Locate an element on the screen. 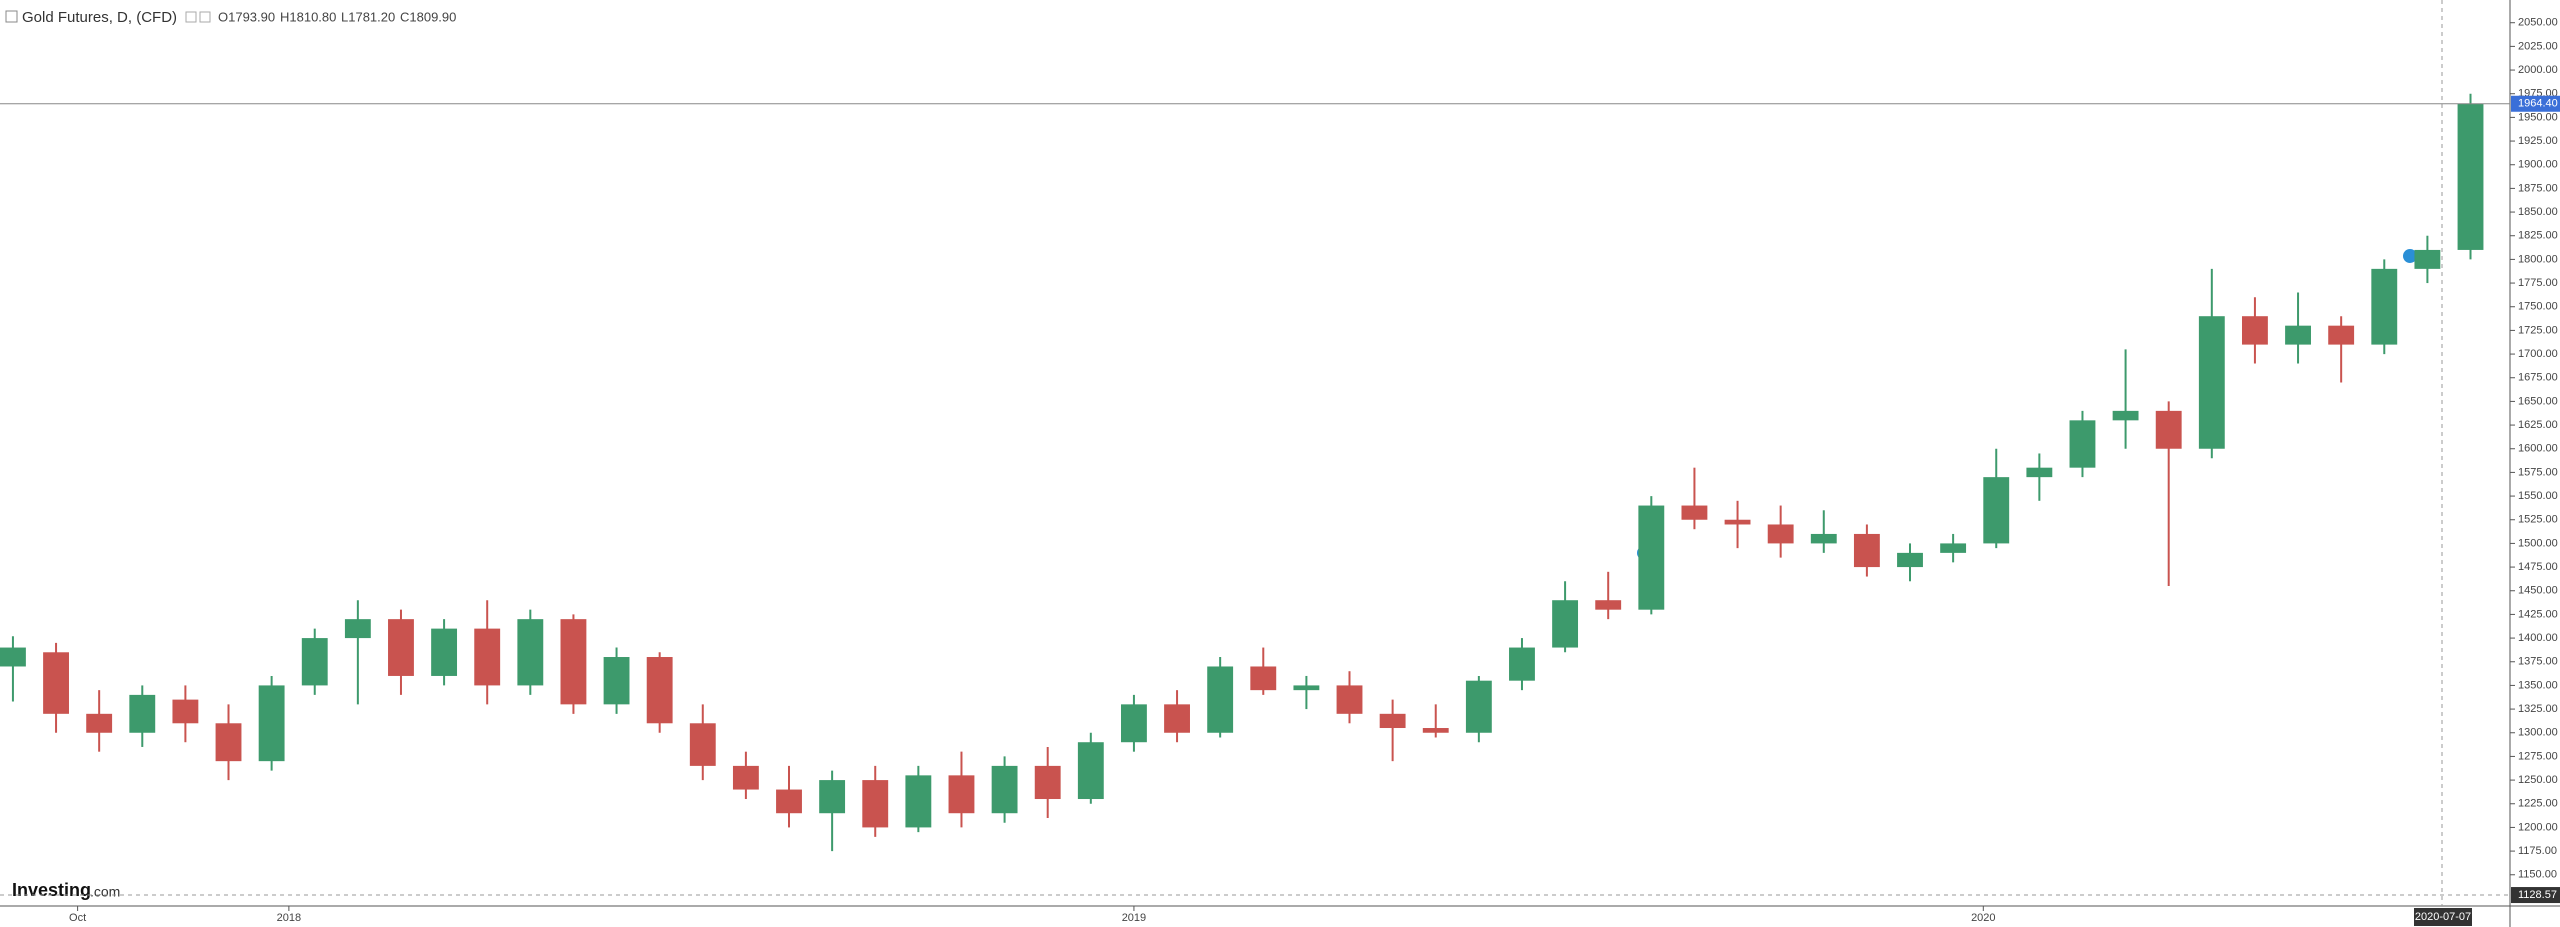  y-tick-label: 1900.00 is located at coordinates (2538, 165).